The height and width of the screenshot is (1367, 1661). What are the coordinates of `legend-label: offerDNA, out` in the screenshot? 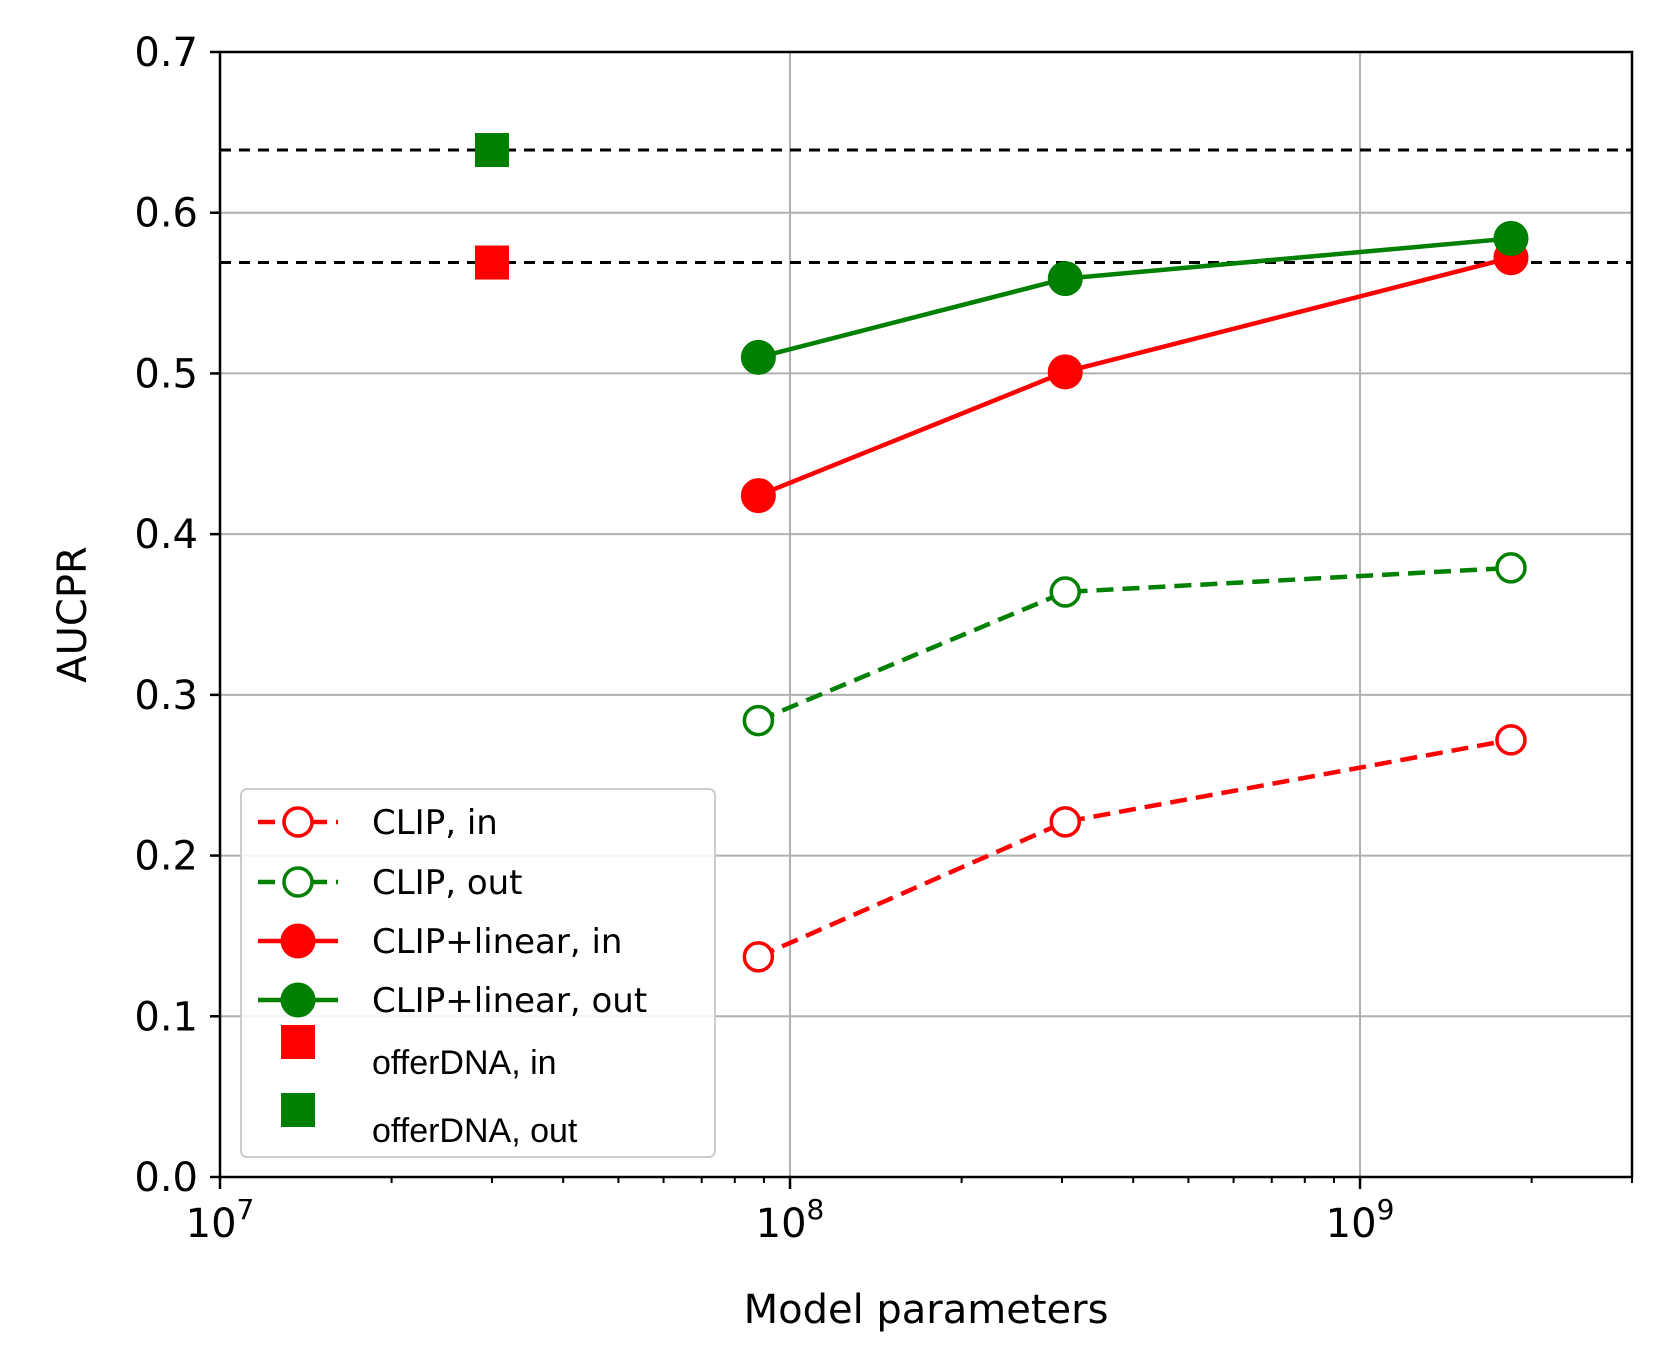 It's located at (475, 1131).